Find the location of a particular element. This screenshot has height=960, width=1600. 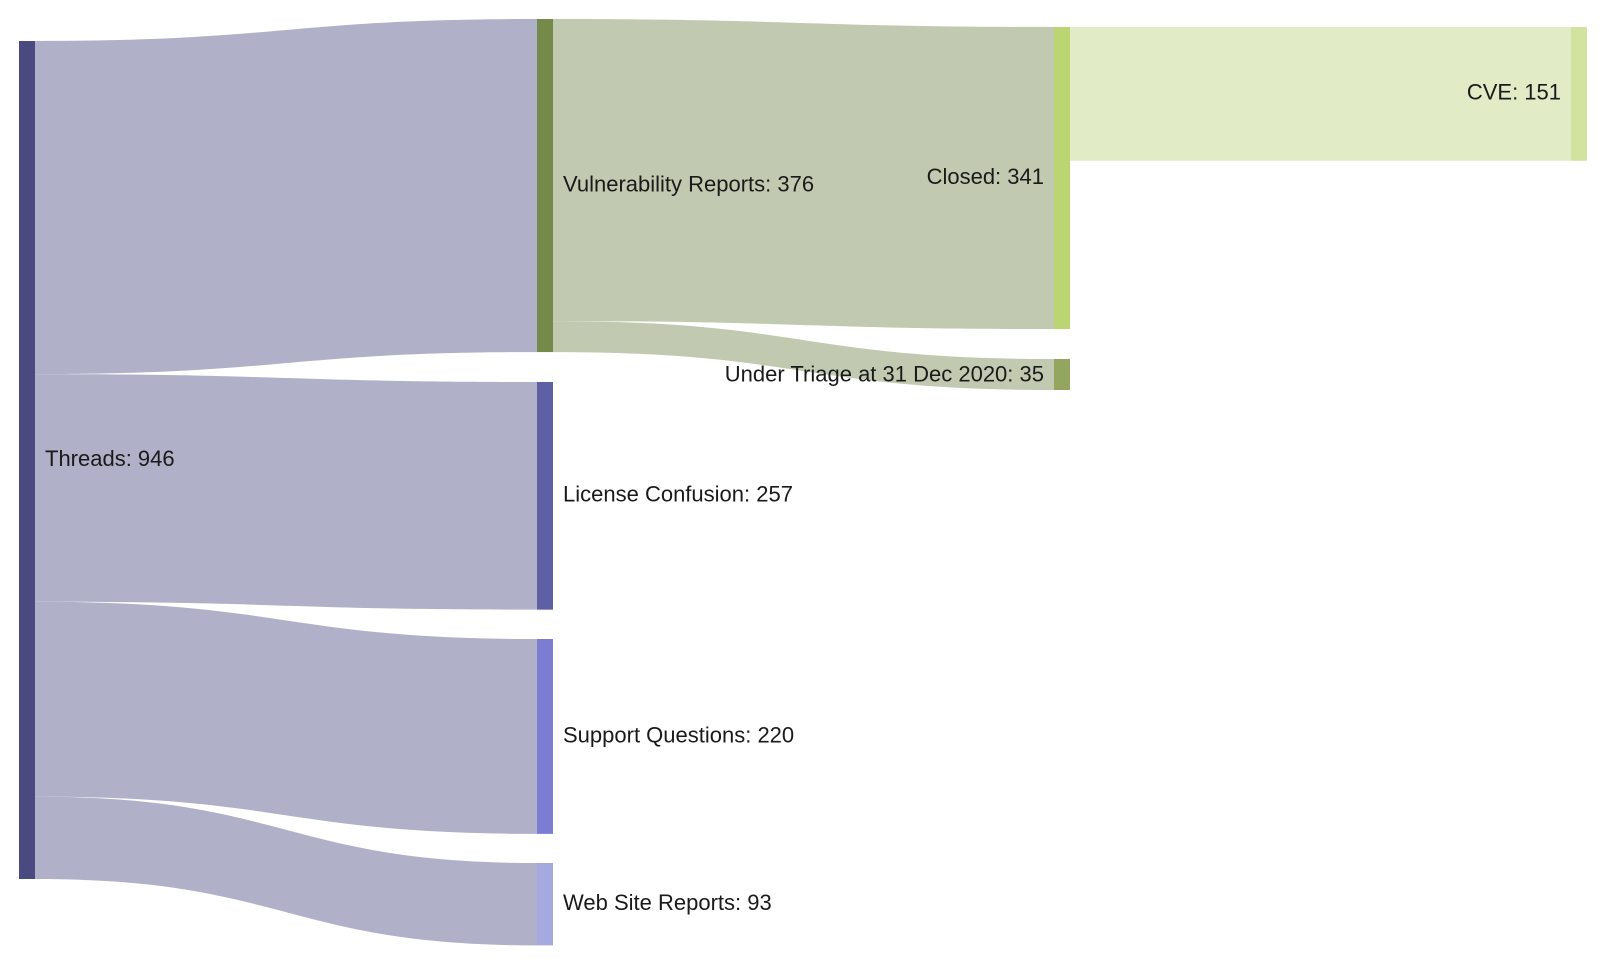

label-under-triage-at-31-dec-2020: Under Triage at 31 Dec 2020: 35 is located at coordinates (884, 373).